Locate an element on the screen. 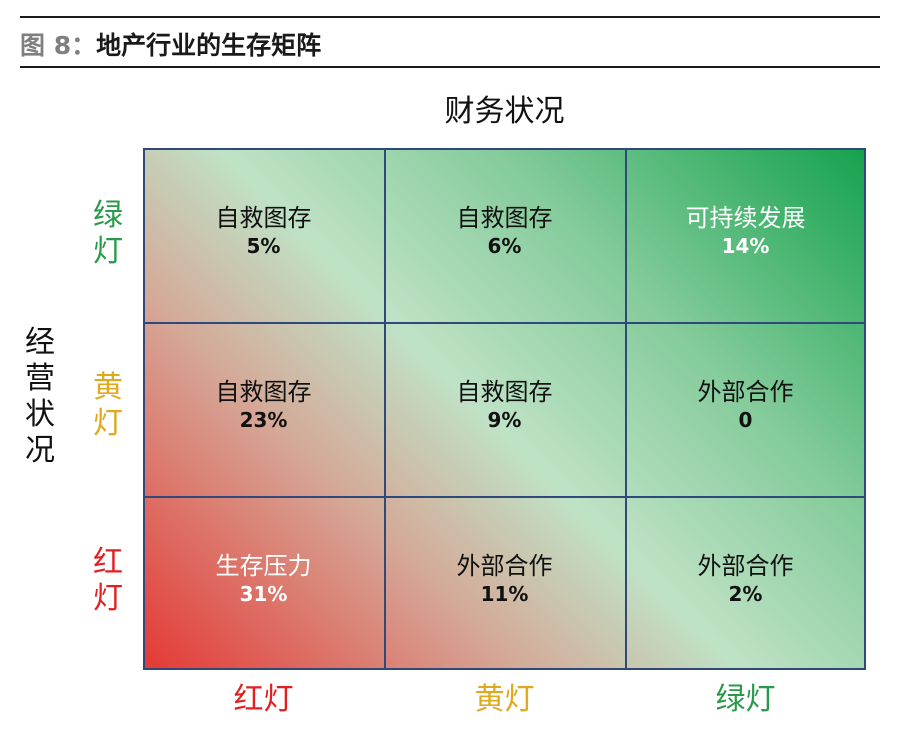 This screenshot has width=900, height=738. row-label: 红灯 is located at coordinates (108, 581).